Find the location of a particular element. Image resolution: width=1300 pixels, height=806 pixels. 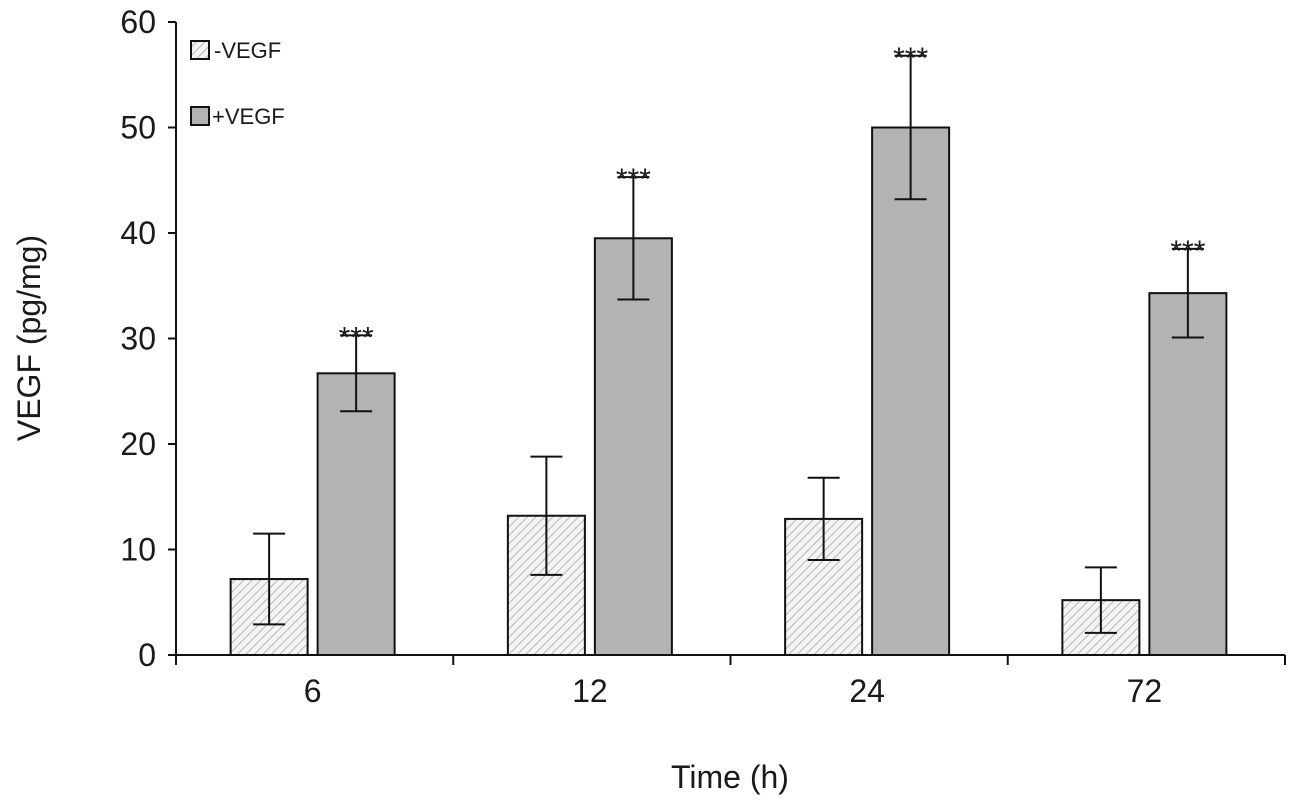

y-tick-label: 60 is located at coordinates (138, 22).